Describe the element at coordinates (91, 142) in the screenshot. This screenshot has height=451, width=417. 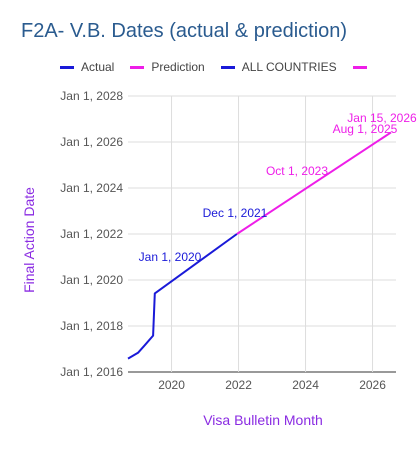
I see `y-tick-label: Jan 1, 2026` at that location.